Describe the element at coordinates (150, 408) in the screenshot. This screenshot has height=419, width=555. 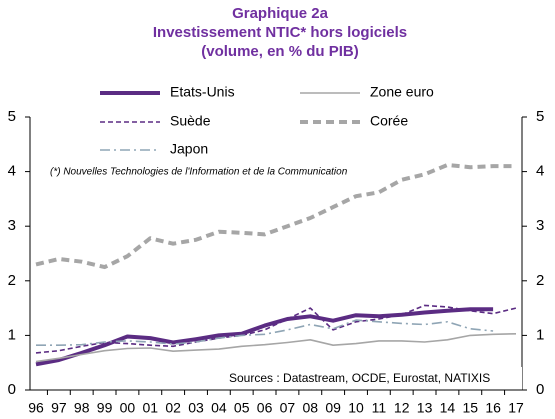
I see `x-tick-label: 01` at that location.